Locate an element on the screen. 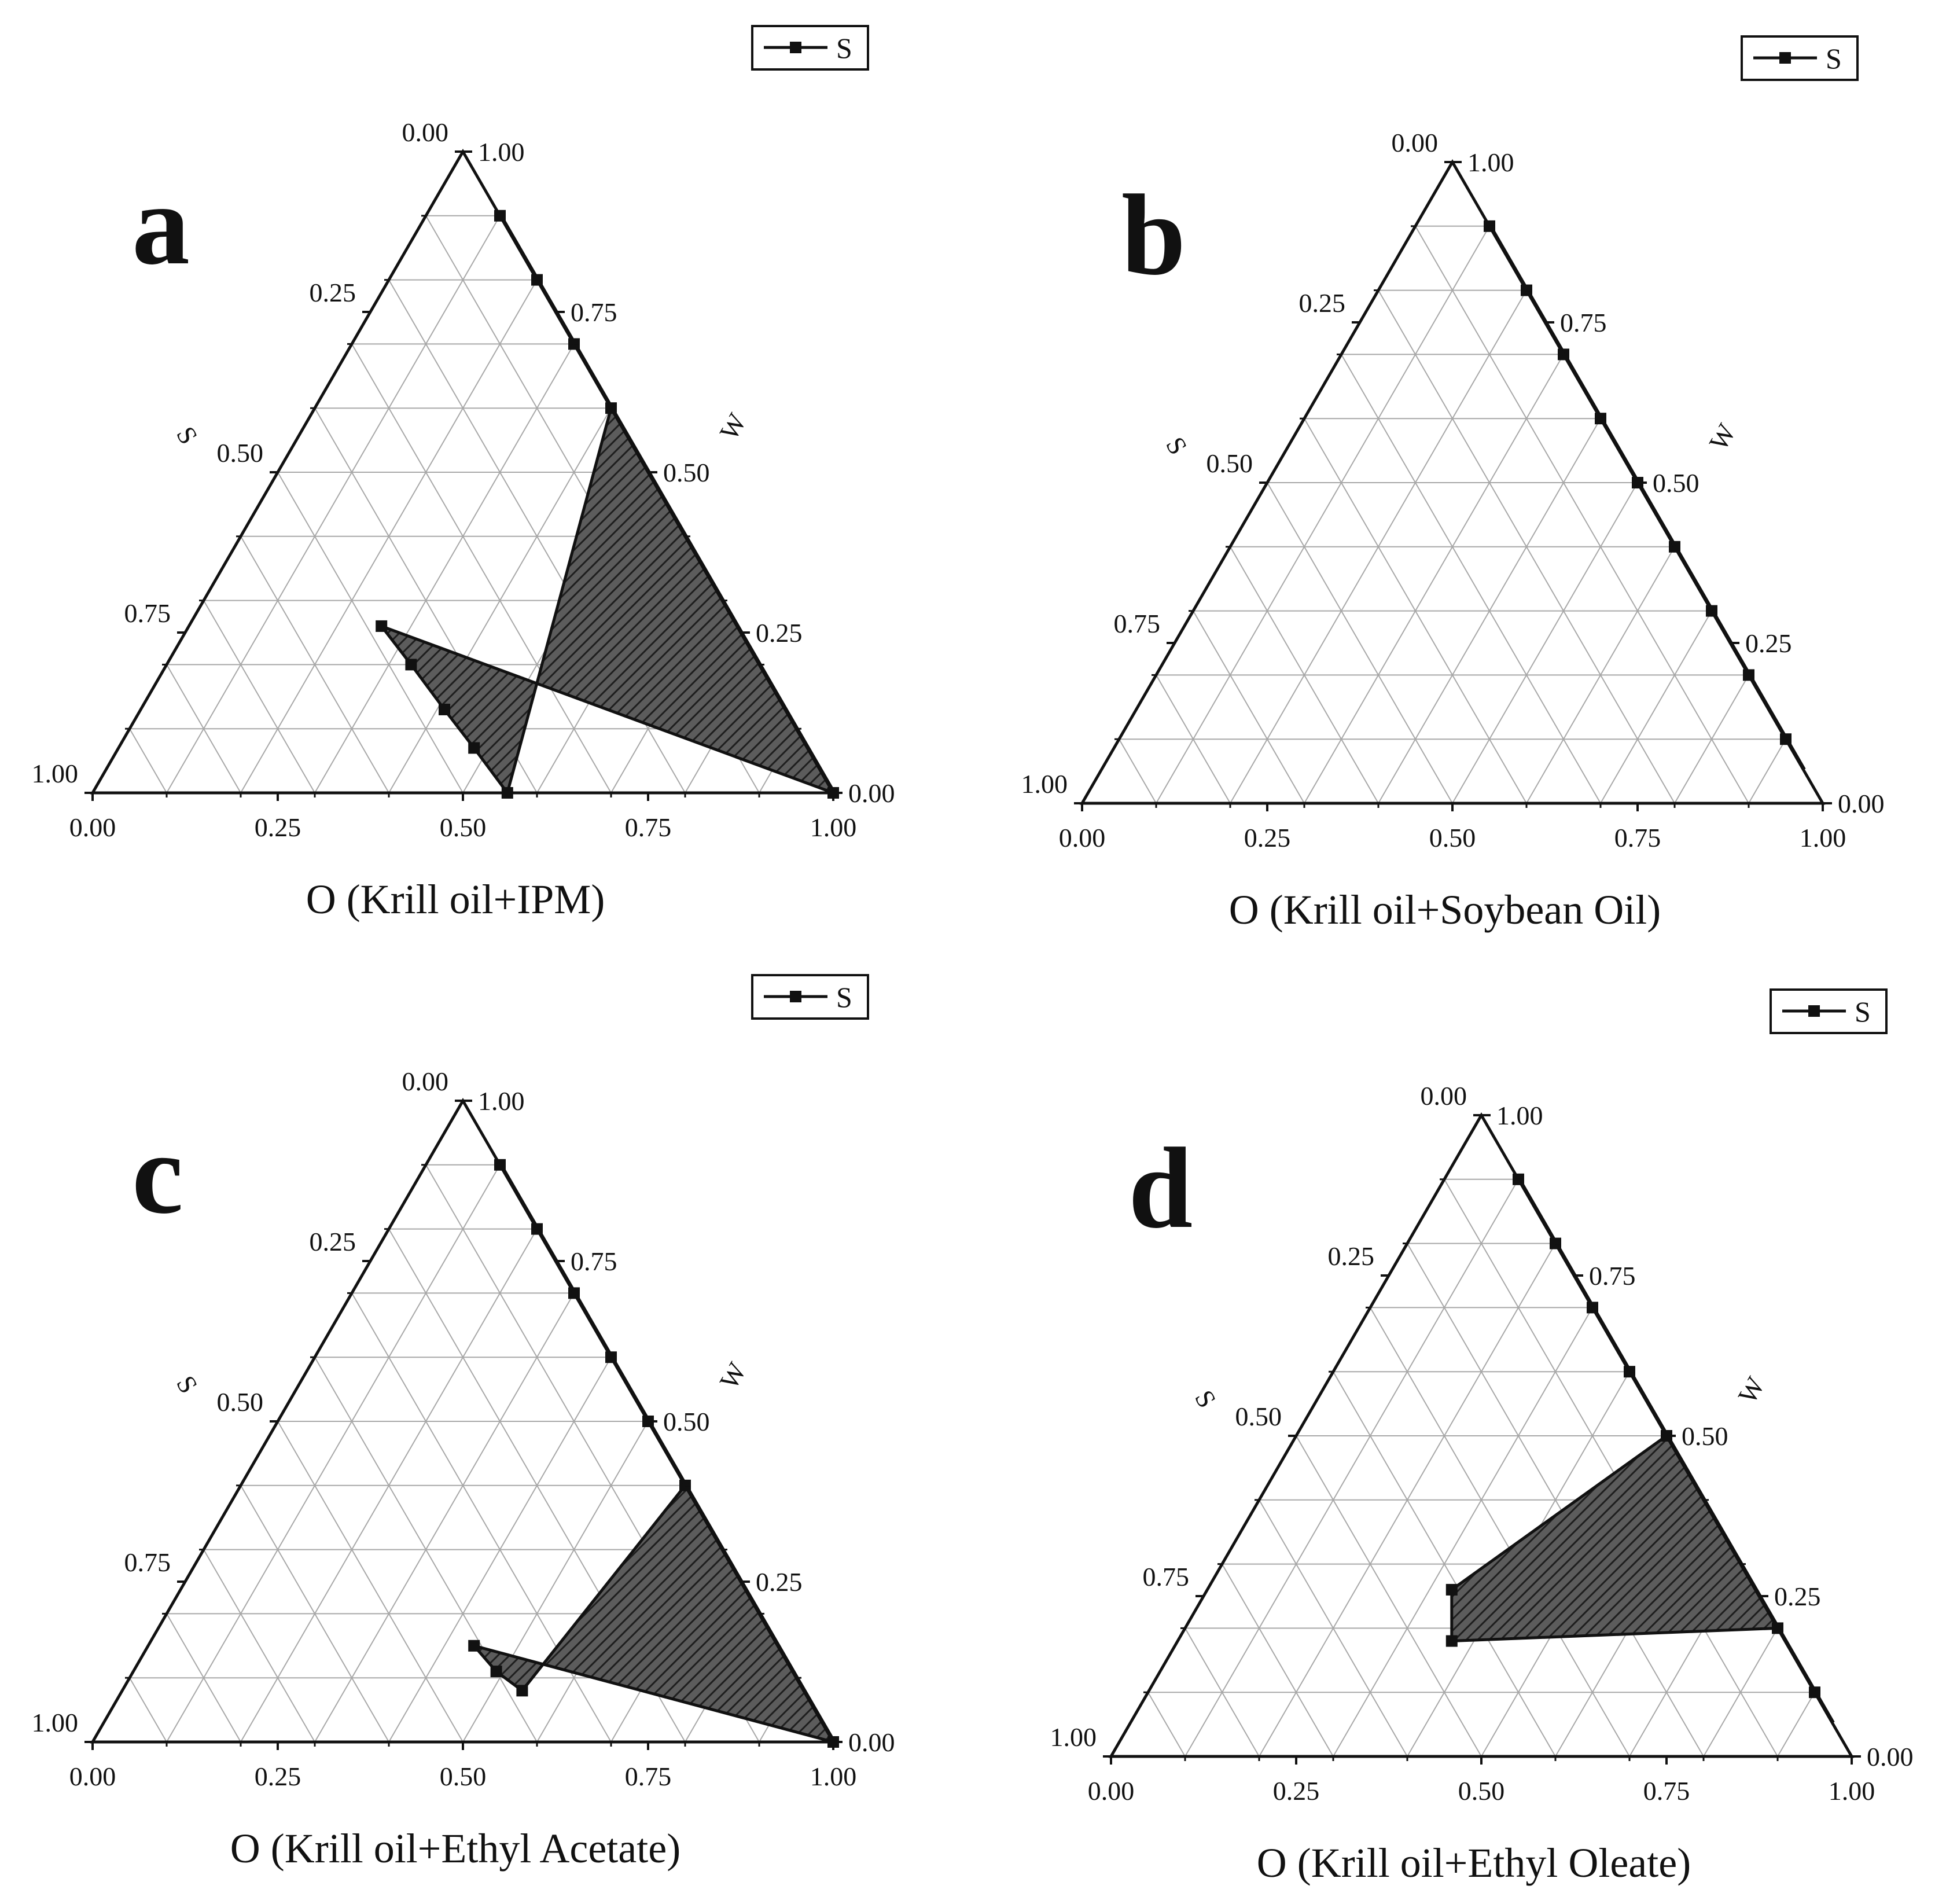  phase-region is located at coordinates (607, 600).